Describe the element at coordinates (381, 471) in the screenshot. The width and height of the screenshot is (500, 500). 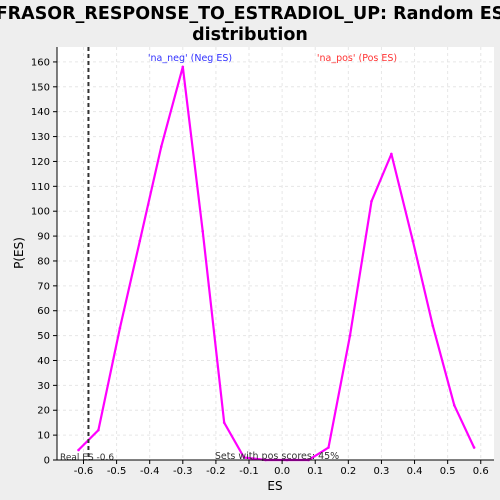
I see `x-tick-label: 0.3` at that location.